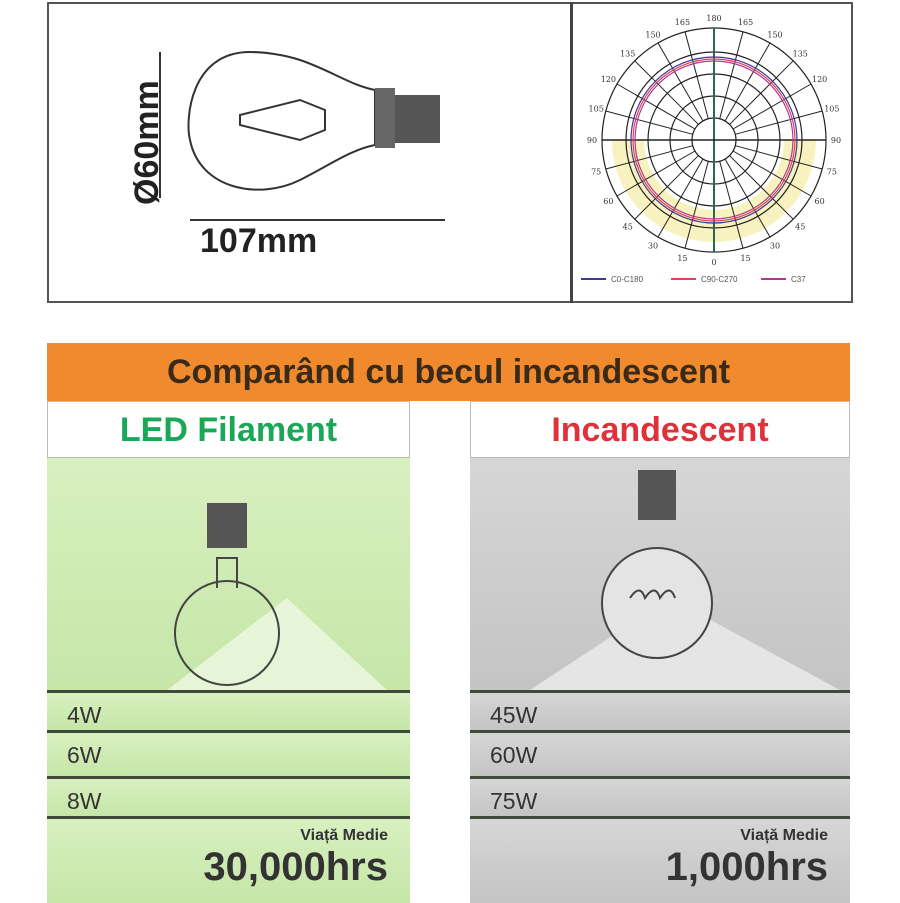  Describe the element at coordinates (448, 372) in the screenshot. I see `comparison-header: Comparând cu becul incandescent` at that location.